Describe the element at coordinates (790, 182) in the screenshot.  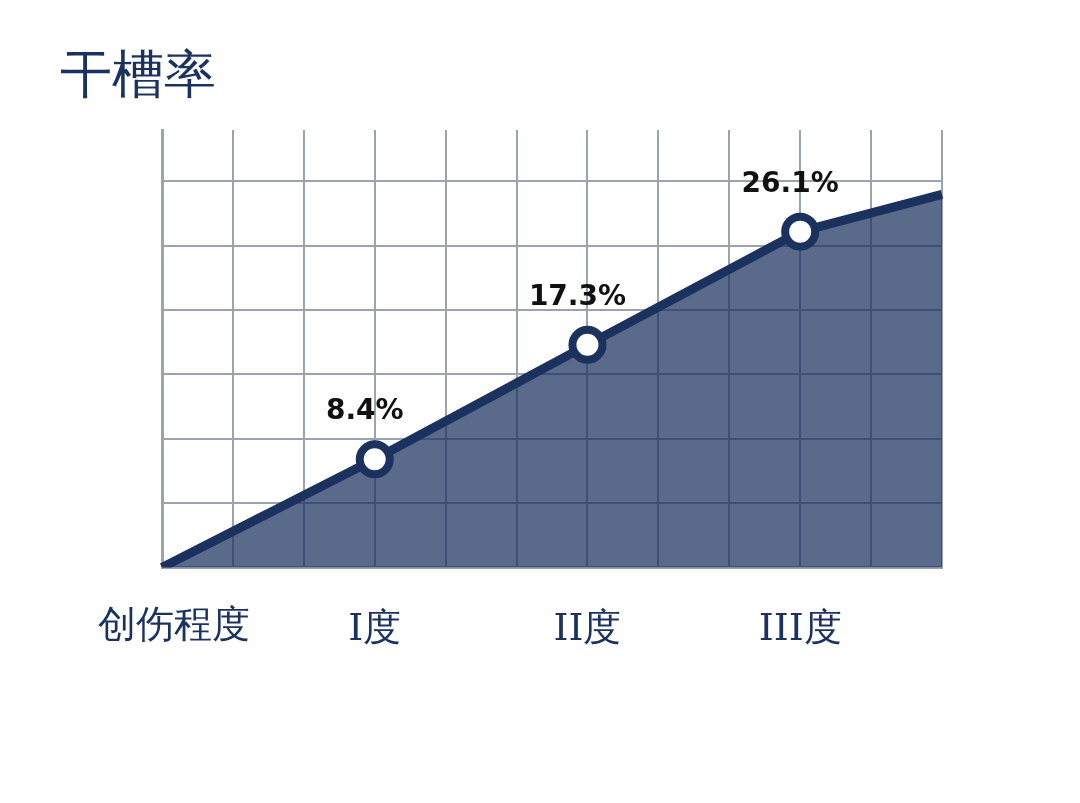
I see `data-label: 26.1%` at that location.